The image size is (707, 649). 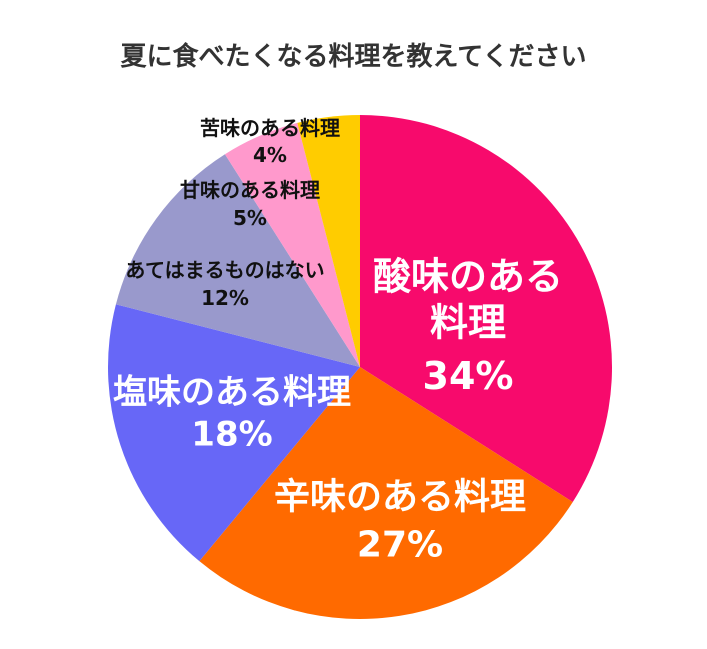 What do you see at coordinates (250, 218) in the screenshot?
I see `value-label: 5%` at bounding box center [250, 218].